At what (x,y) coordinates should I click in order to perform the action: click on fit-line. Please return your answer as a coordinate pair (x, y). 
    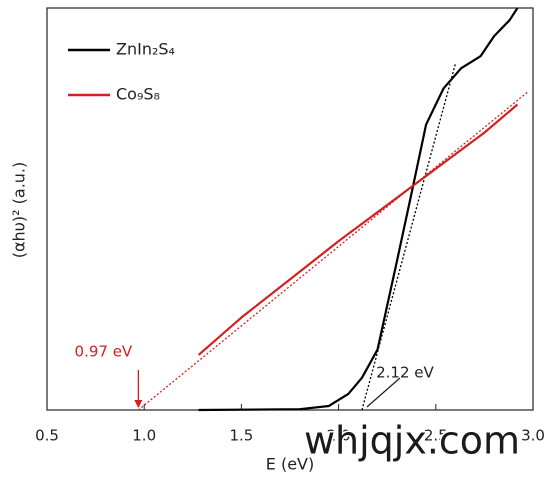
    Looking at the image, I should click on (408, 237).